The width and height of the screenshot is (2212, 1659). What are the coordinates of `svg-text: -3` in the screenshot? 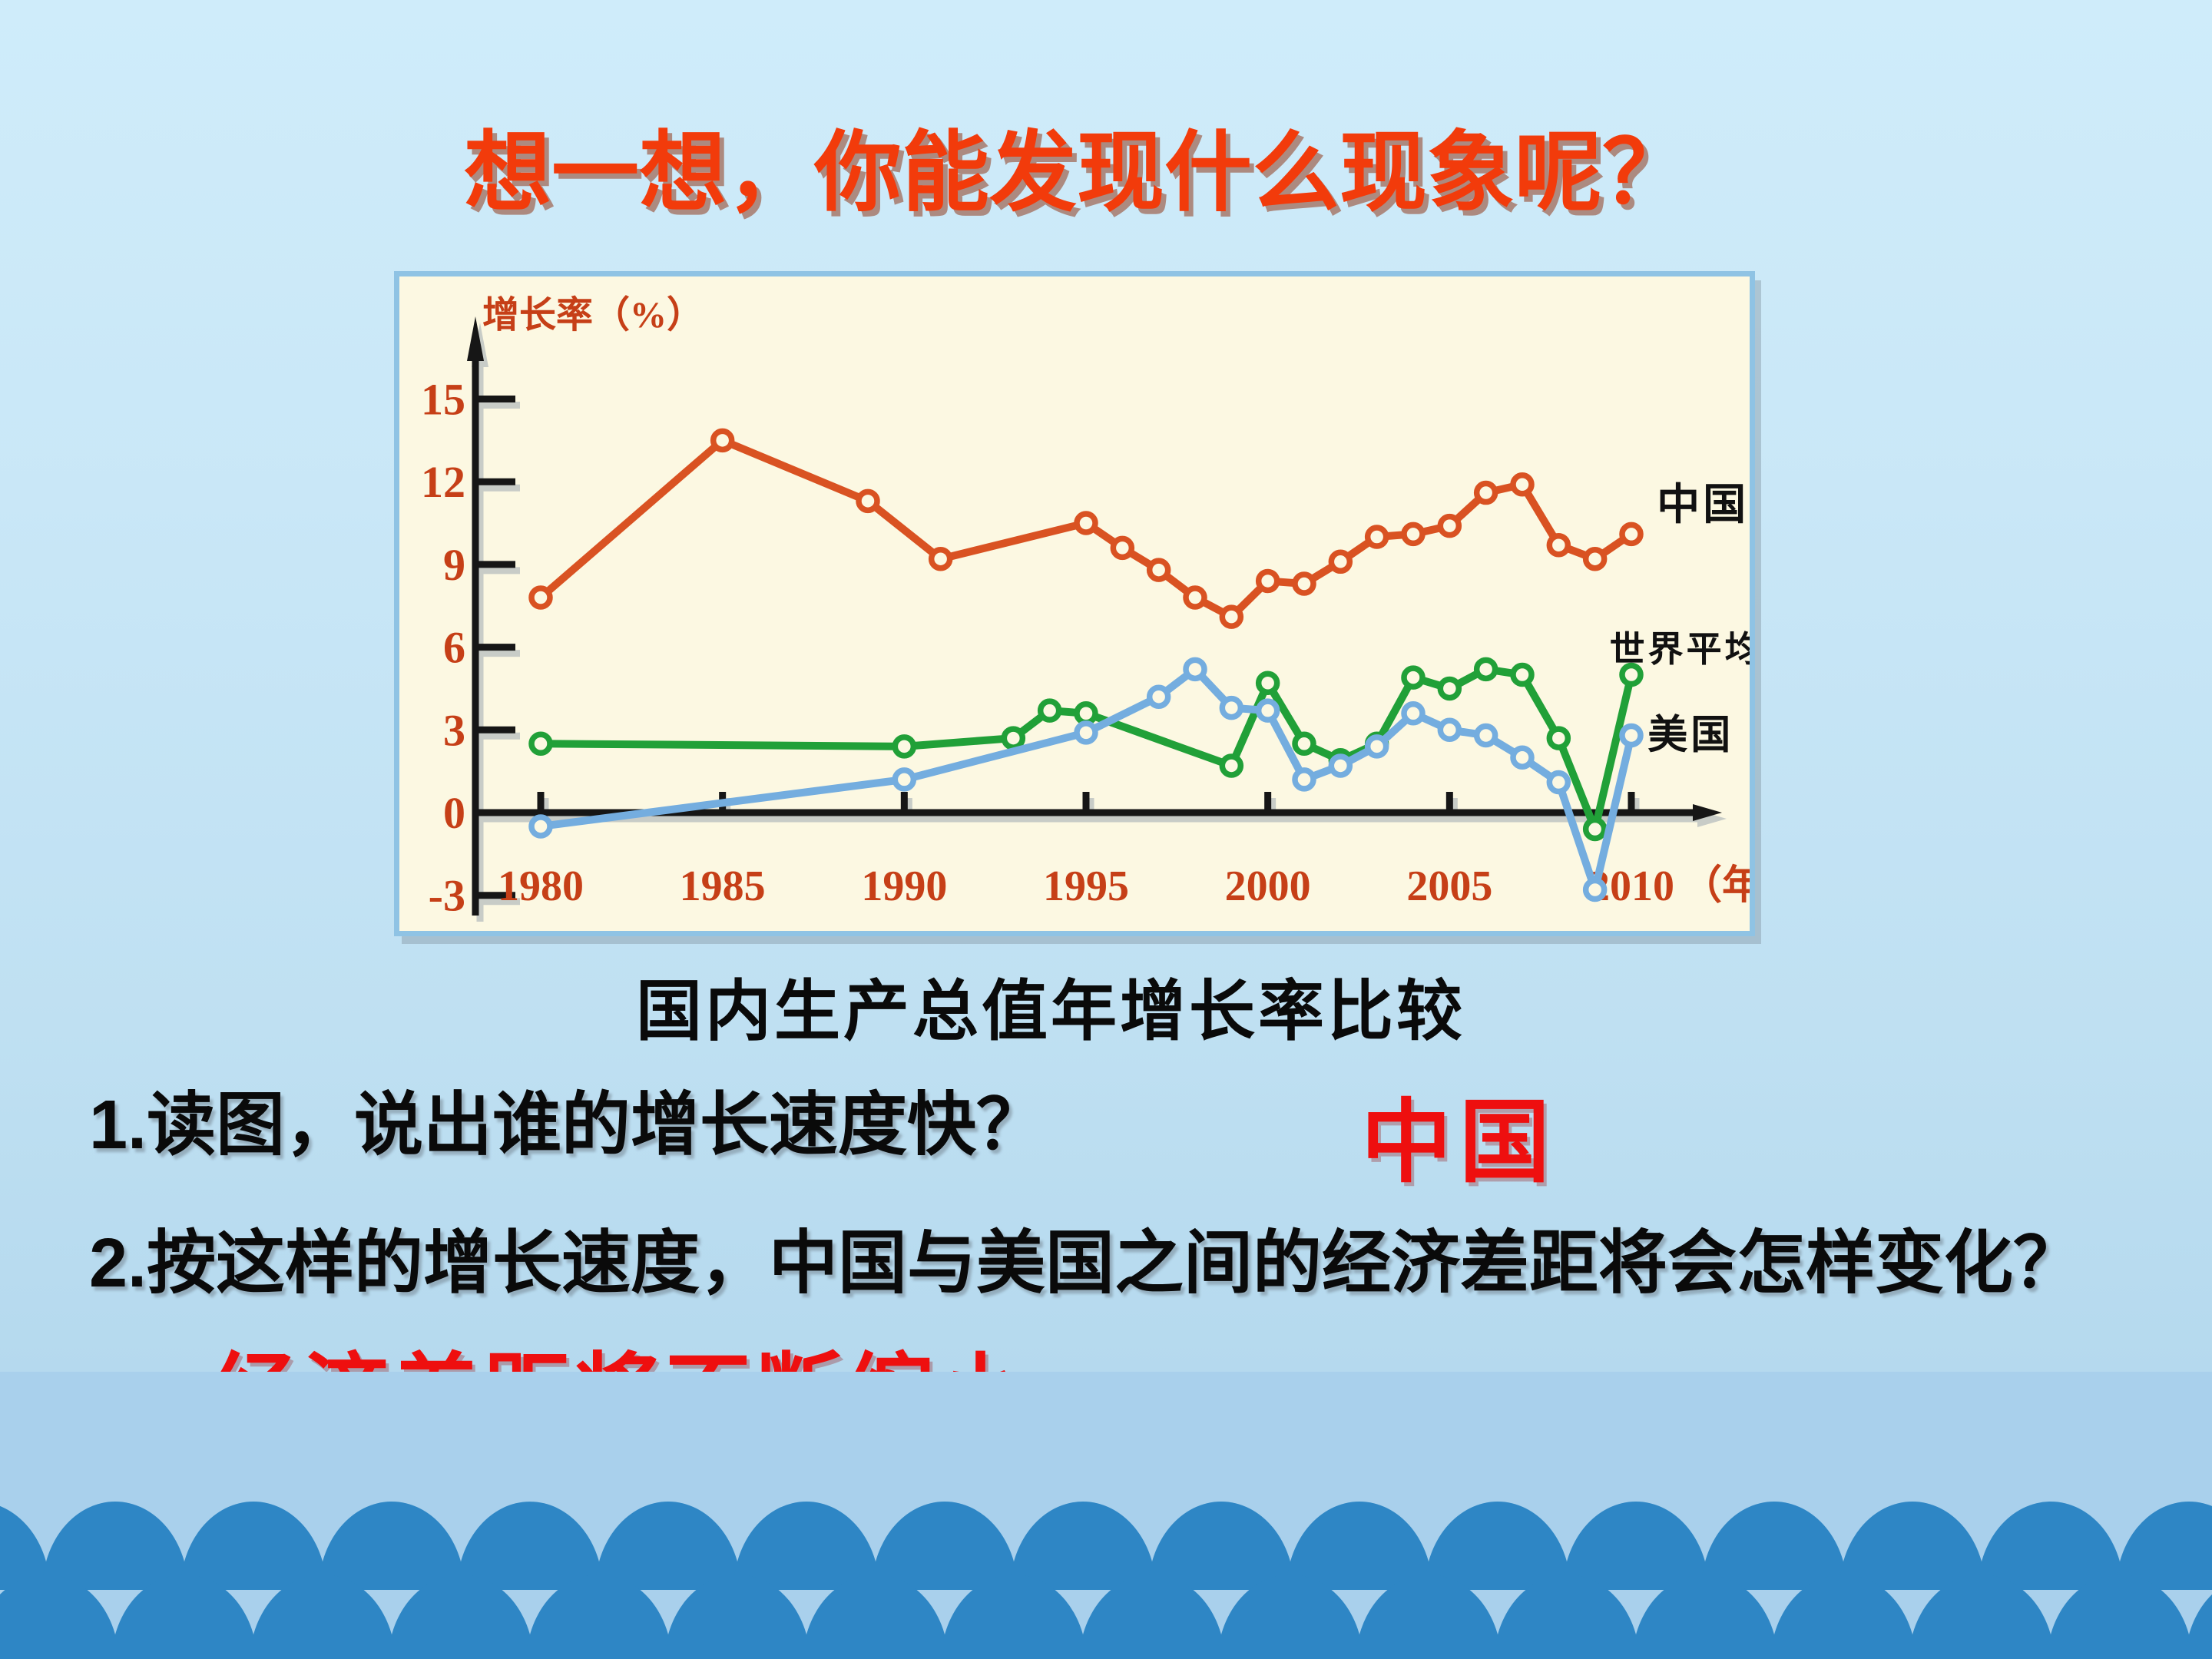 It's located at (447, 896).